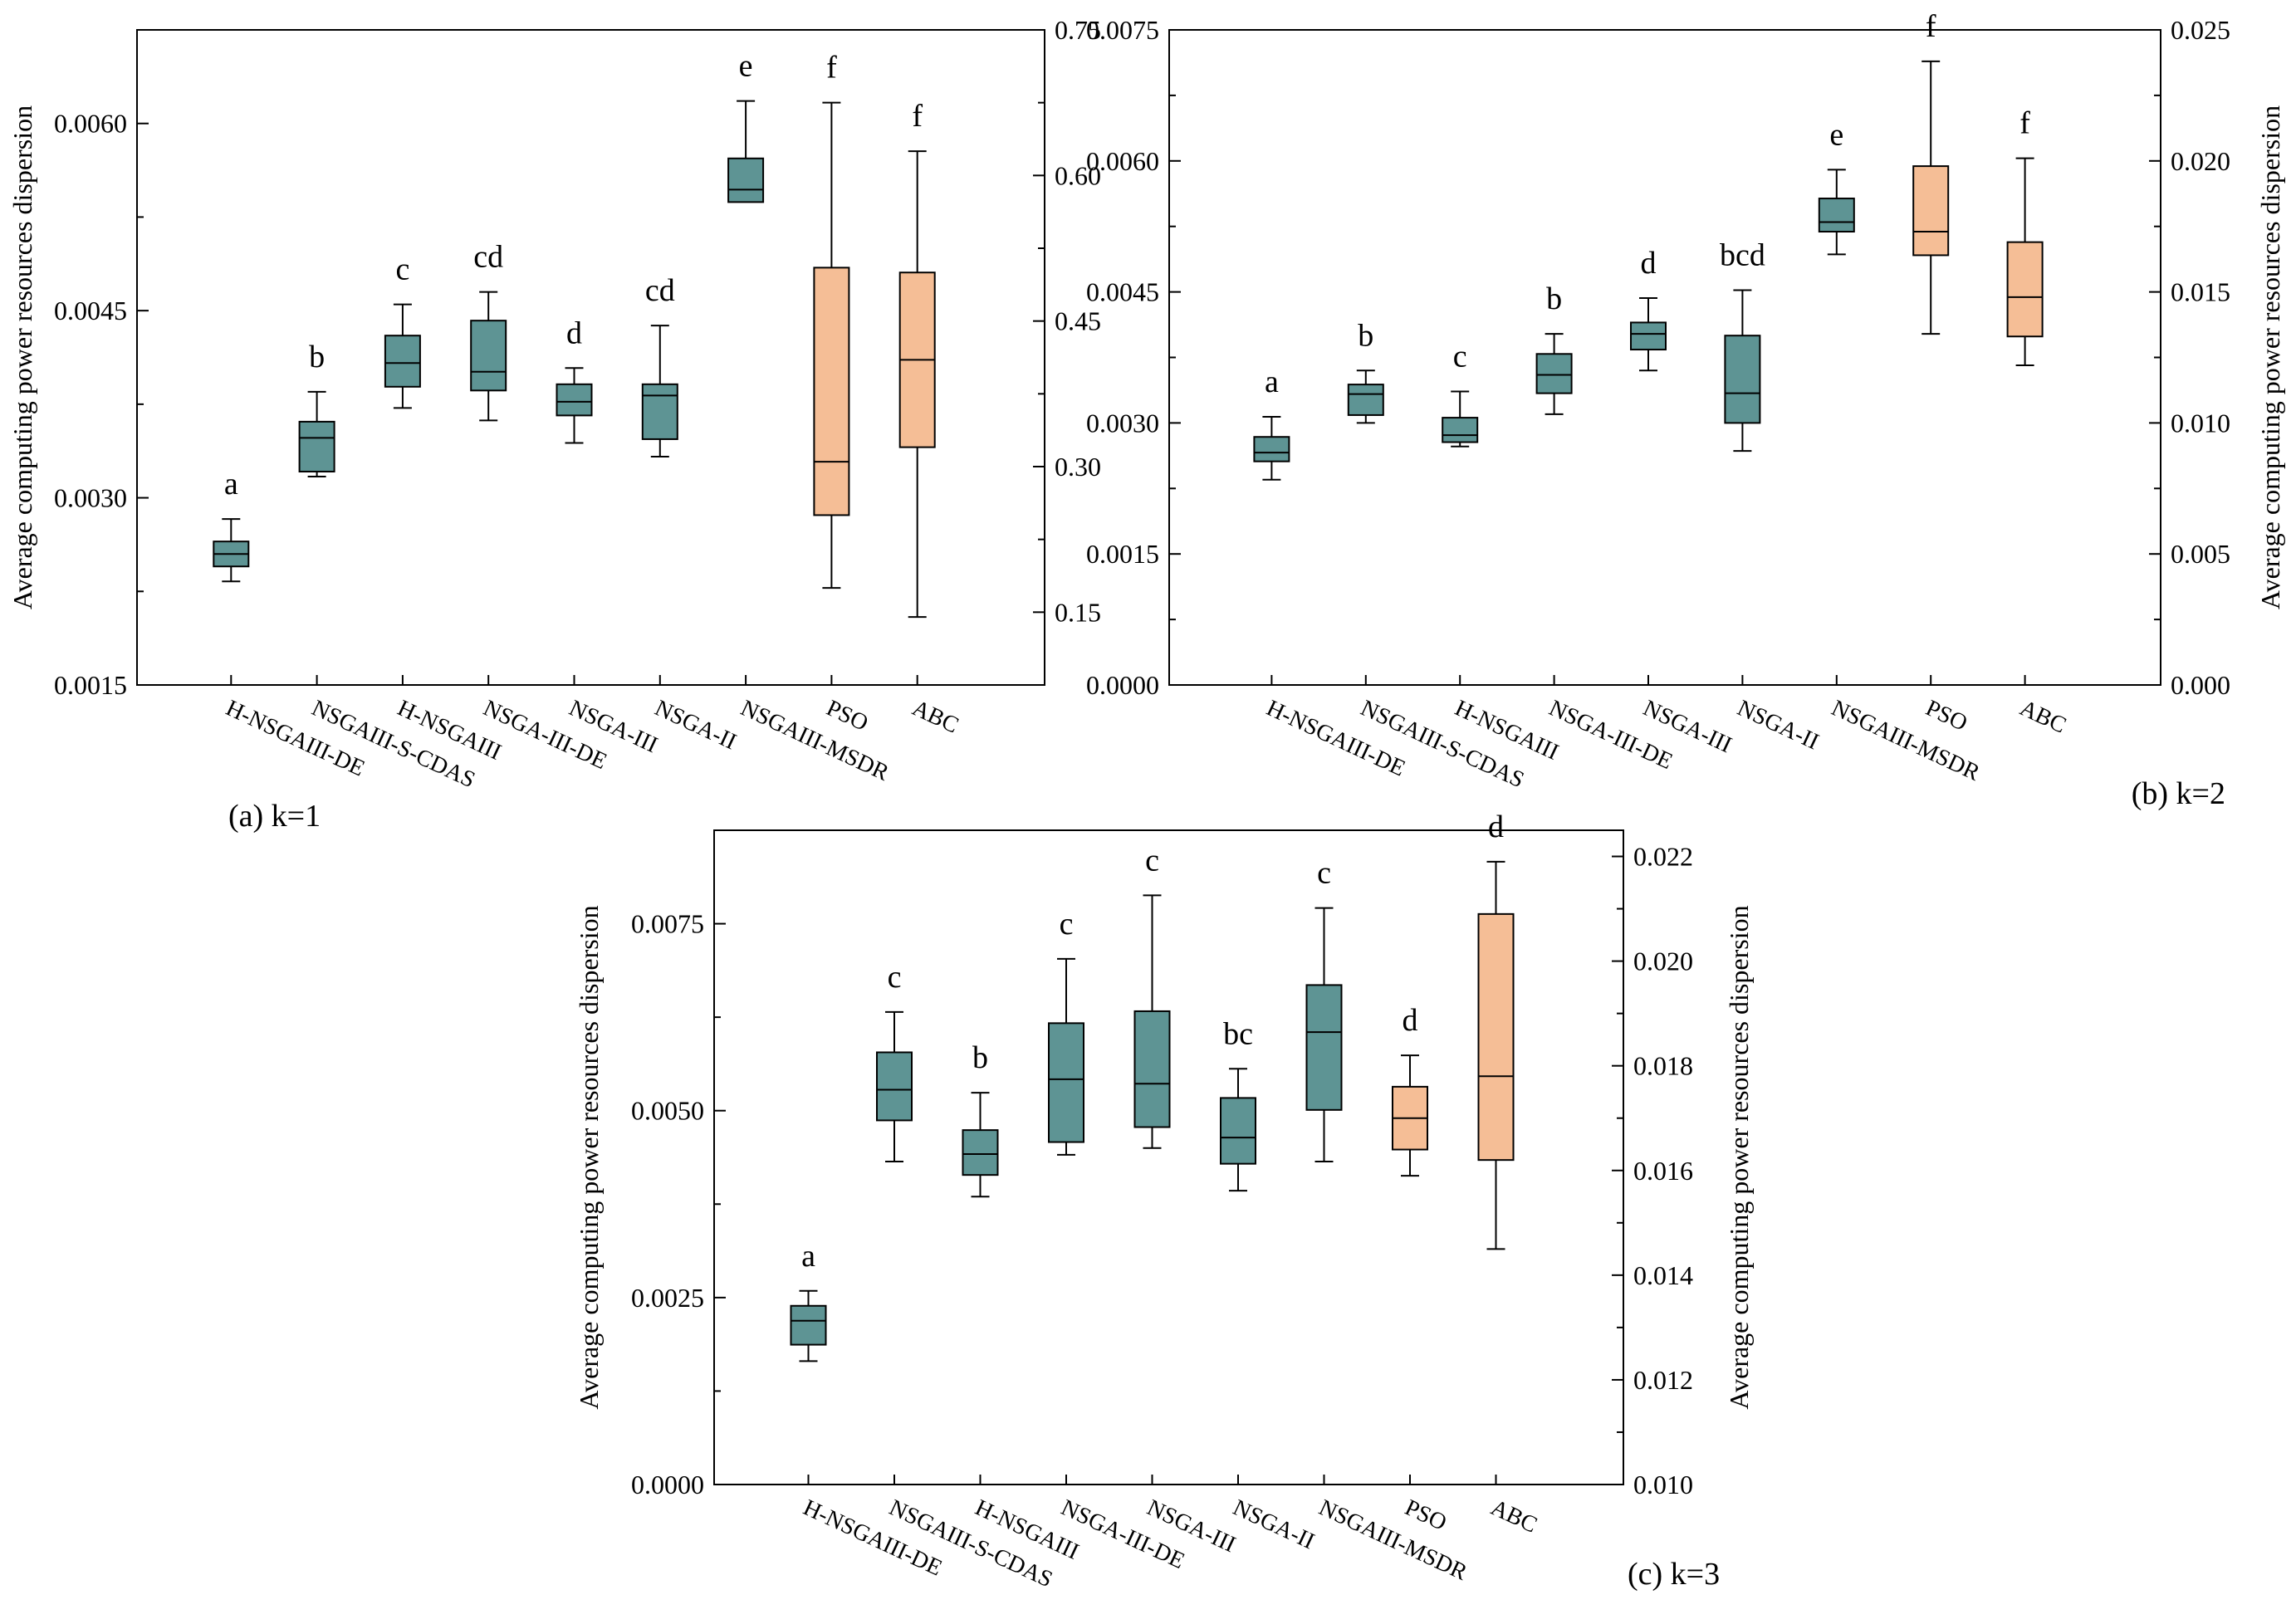 Image resolution: width=2296 pixels, height=1624 pixels. What do you see at coordinates (2025, 236) in the screenshot?
I see `box-ABC: f` at bounding box center [2025, 236].